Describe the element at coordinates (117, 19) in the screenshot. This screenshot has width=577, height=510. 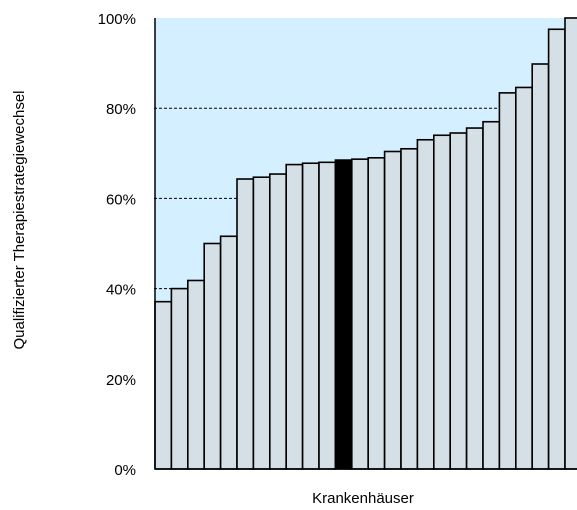
I see `y-tick-label: 100%` at that location.